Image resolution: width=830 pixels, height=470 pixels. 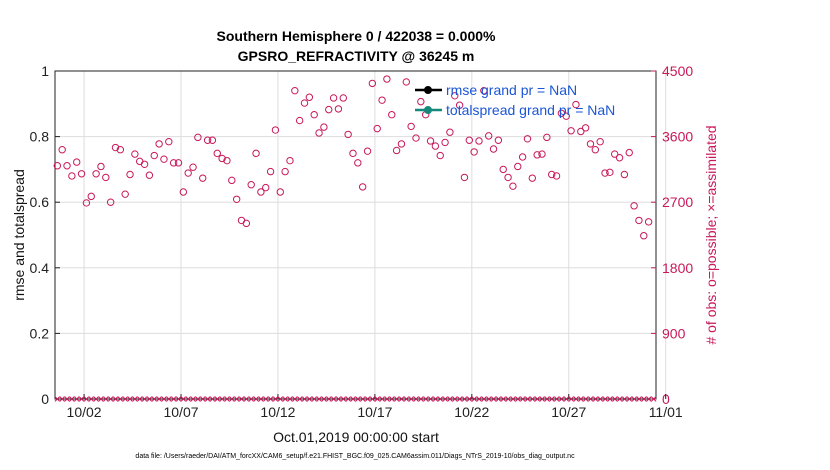 I want to click on right-axis-label: # of obs: o=possible; ×=assimilated, so click(x=711, y=234).